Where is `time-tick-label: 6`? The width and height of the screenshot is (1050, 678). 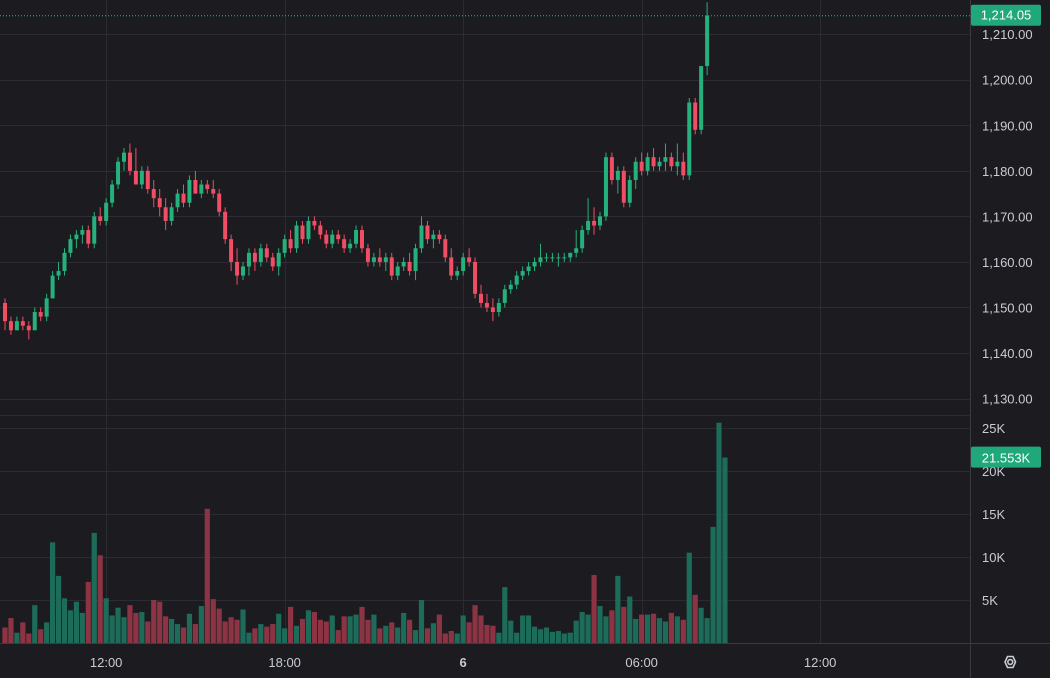 time-tick-label: 6 is located at coordinates (463, 662).